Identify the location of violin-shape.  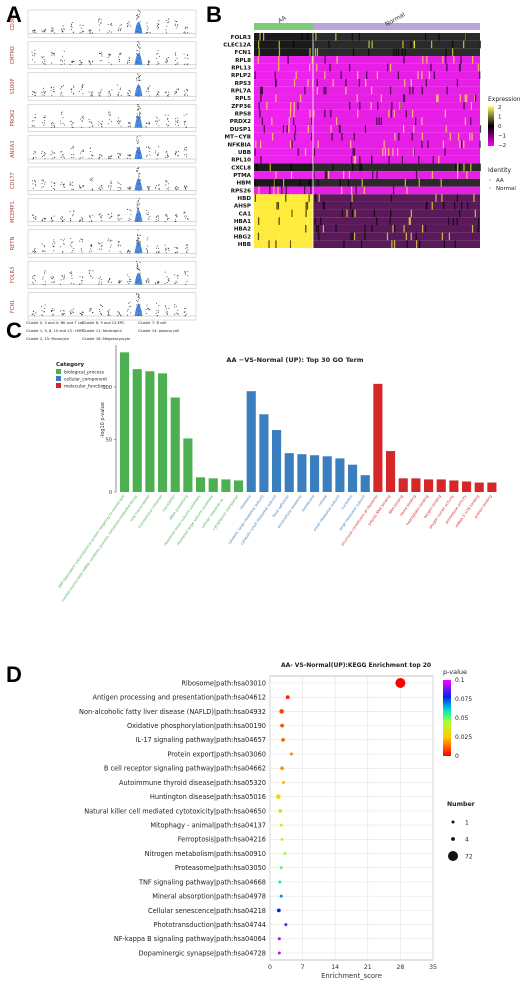
(138, 121).